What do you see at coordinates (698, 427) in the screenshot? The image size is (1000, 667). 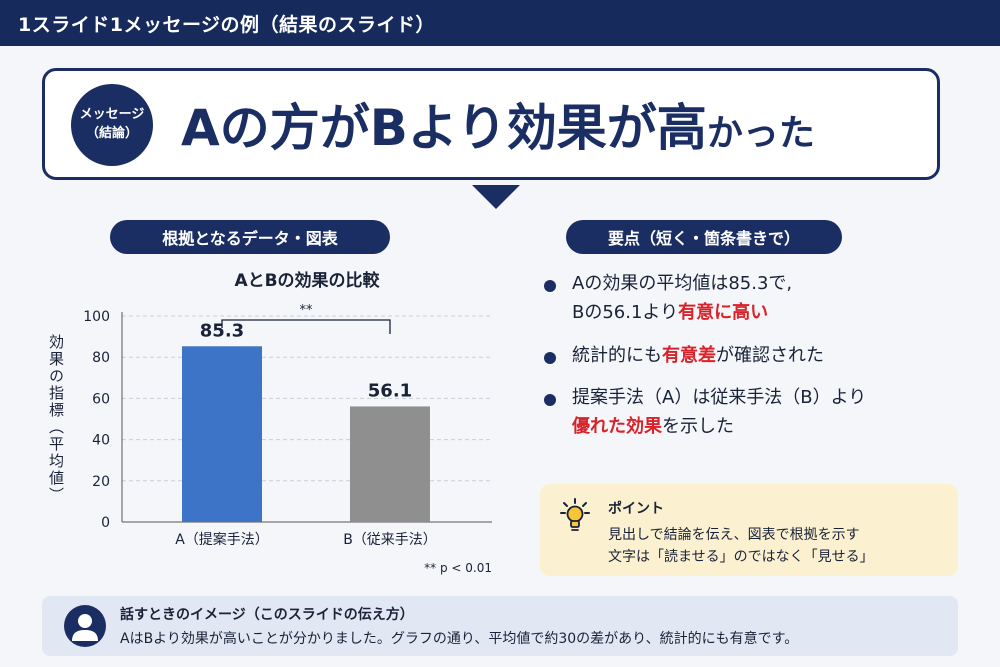 I see `key-point-text: を示した` at bounding box center [698, 427].